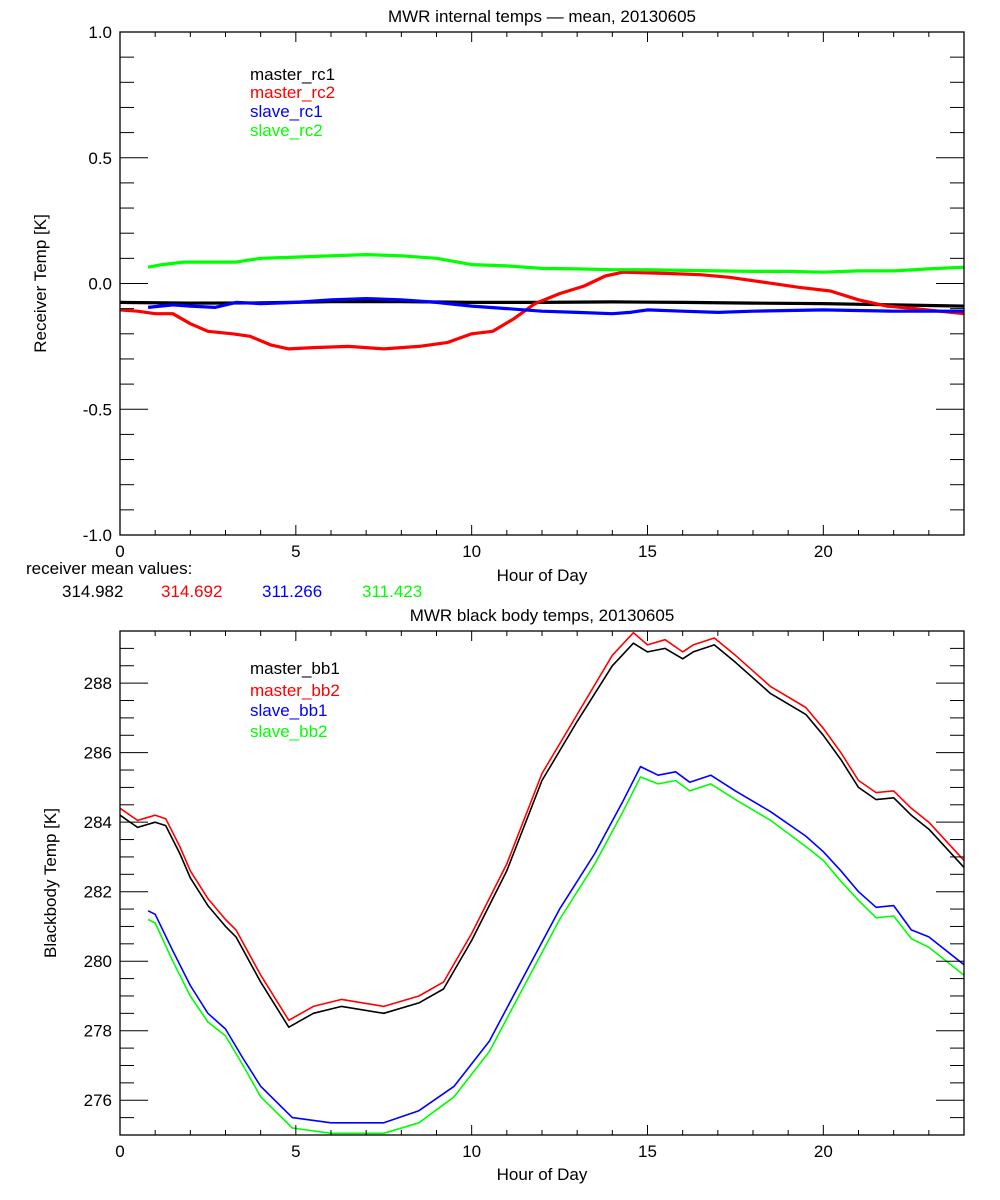 This screenshot has height=1200, width=1000. I want to click on receiver-mean-label: receiver mean values:, so click(109, 568).